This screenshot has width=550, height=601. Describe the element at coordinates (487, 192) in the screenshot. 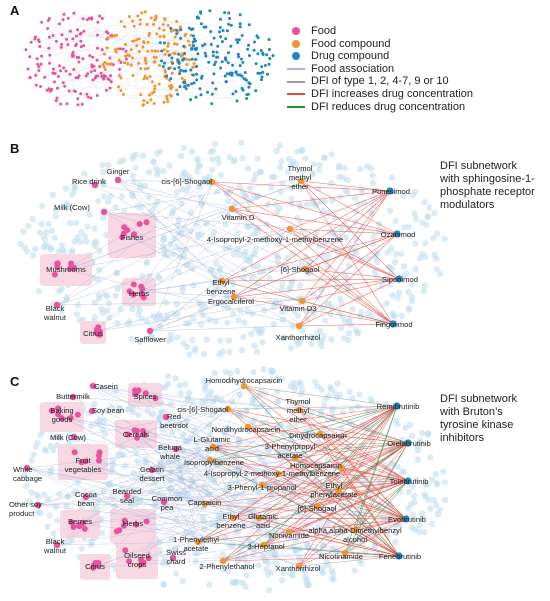

I see `caption-line: phosphate receptor` at that location.